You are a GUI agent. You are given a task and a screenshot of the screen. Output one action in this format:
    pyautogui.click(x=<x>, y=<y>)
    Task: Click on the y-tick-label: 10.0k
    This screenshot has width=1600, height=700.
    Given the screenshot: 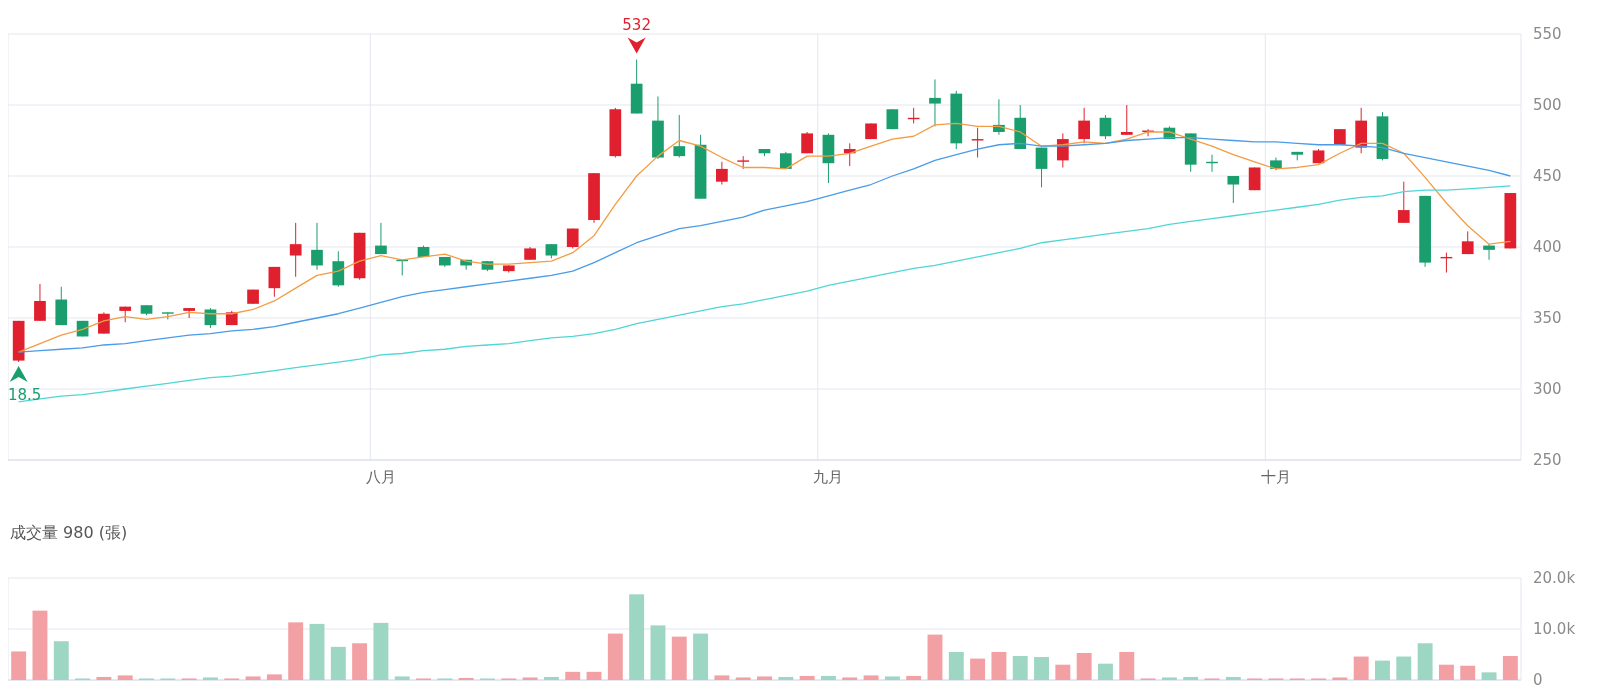 What is the action you would take?
    pyautogui.click(x=1554, y=628)
    